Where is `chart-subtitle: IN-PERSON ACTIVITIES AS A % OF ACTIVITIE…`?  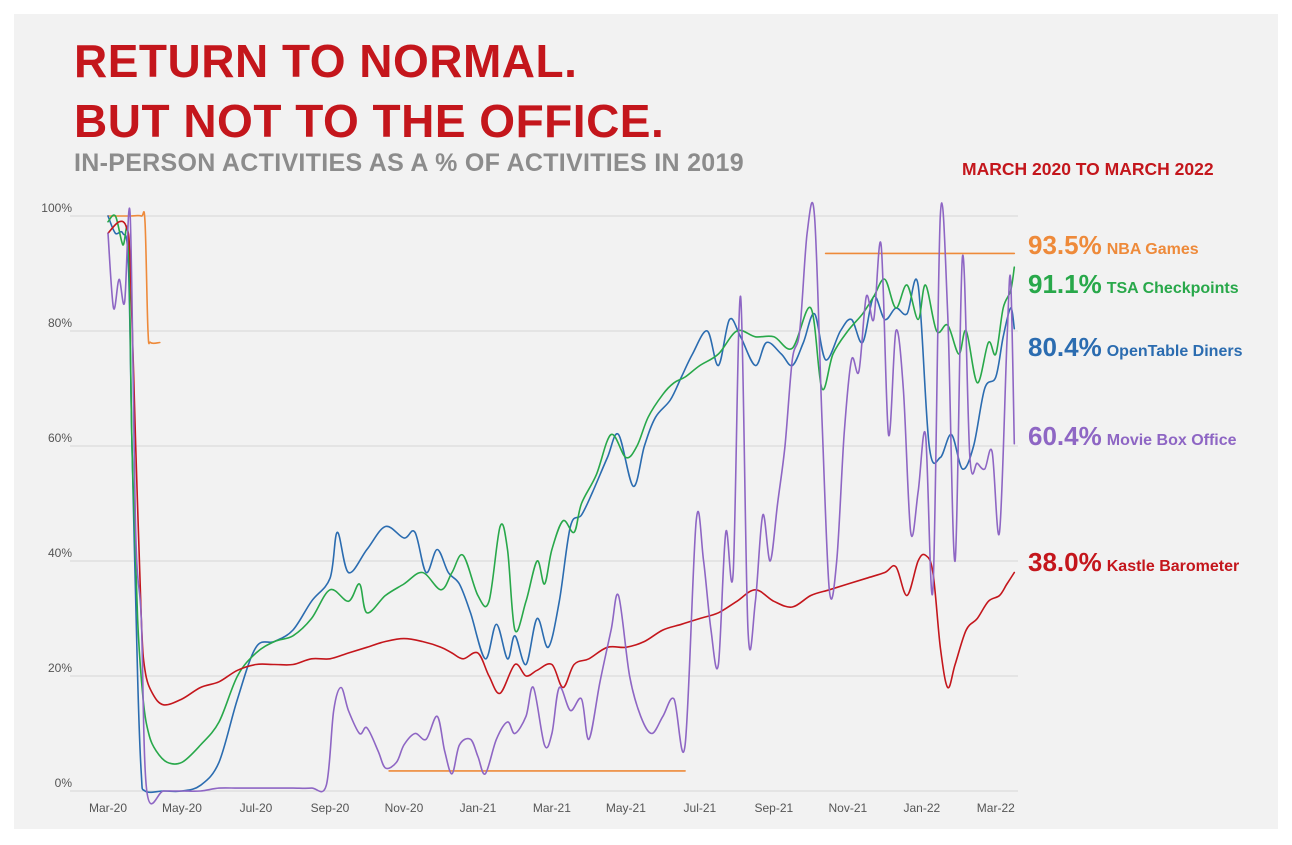 chart-subtitle: IN-PERSON ACTIVITIES AS A % OF ACTIVITIE… is located at coordinates (409, 163).